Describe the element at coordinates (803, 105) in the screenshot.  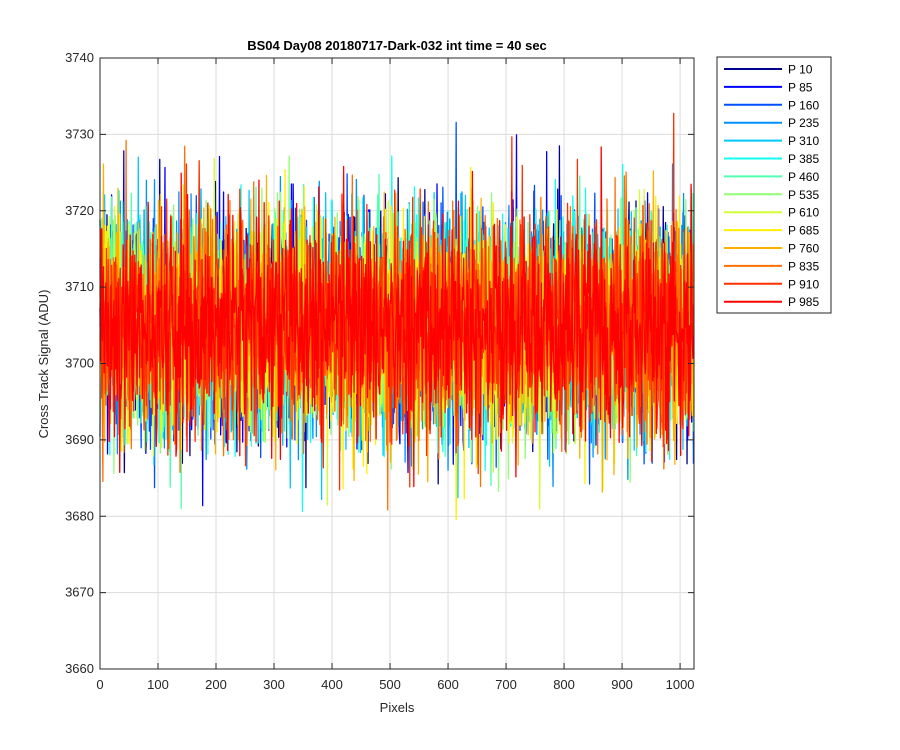
I see `legend-label: P 160` at that location.